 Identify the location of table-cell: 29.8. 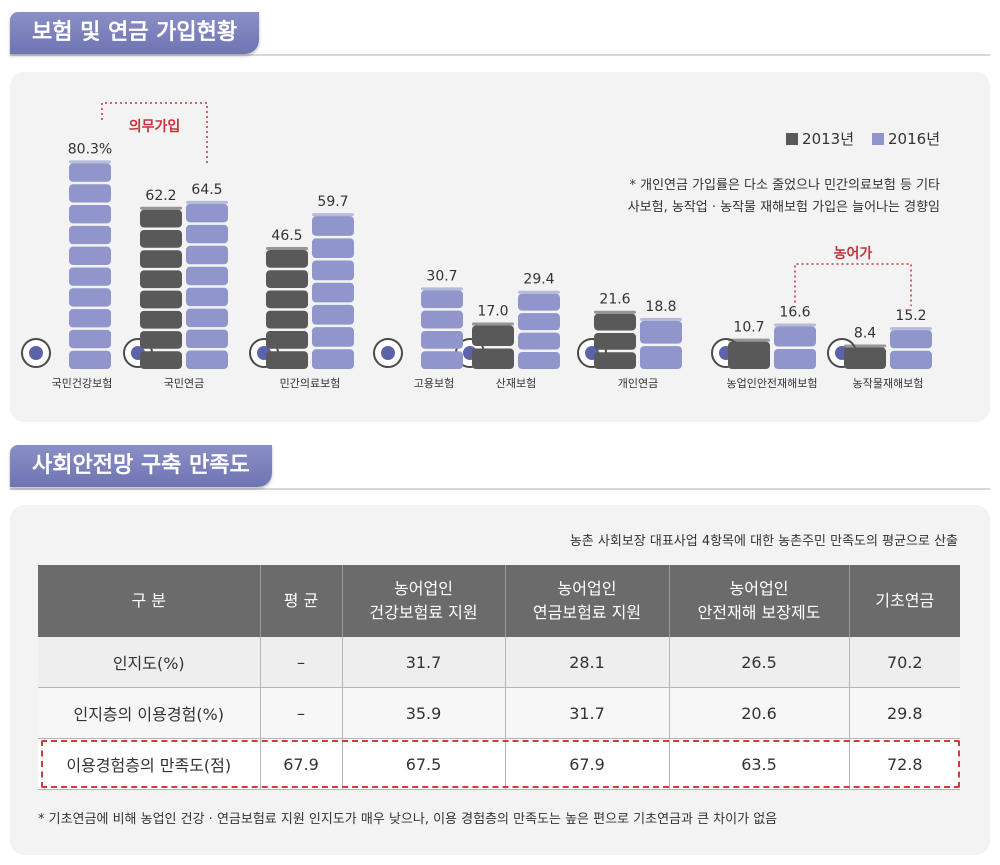
(904, 713).